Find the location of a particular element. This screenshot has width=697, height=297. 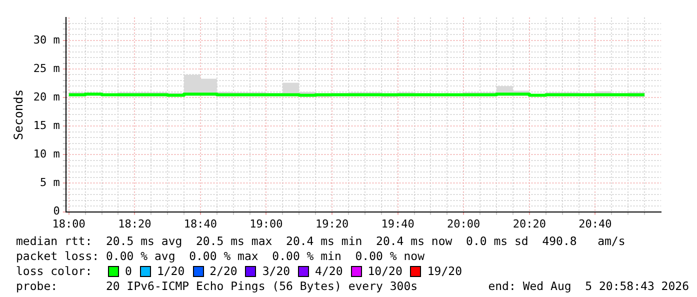

text: 0 is located at coordinates (128, 271).